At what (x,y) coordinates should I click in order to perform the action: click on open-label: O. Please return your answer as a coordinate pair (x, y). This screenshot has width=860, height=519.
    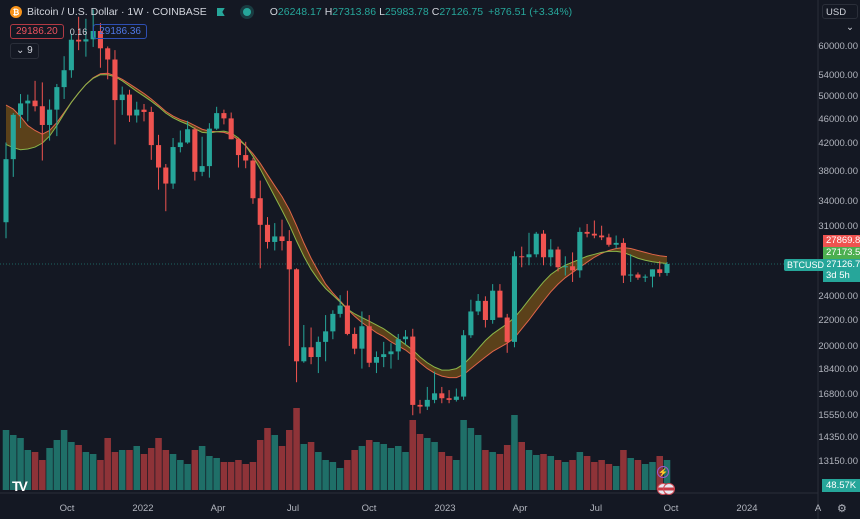
    Looking at the image, I should click on (273, 12).